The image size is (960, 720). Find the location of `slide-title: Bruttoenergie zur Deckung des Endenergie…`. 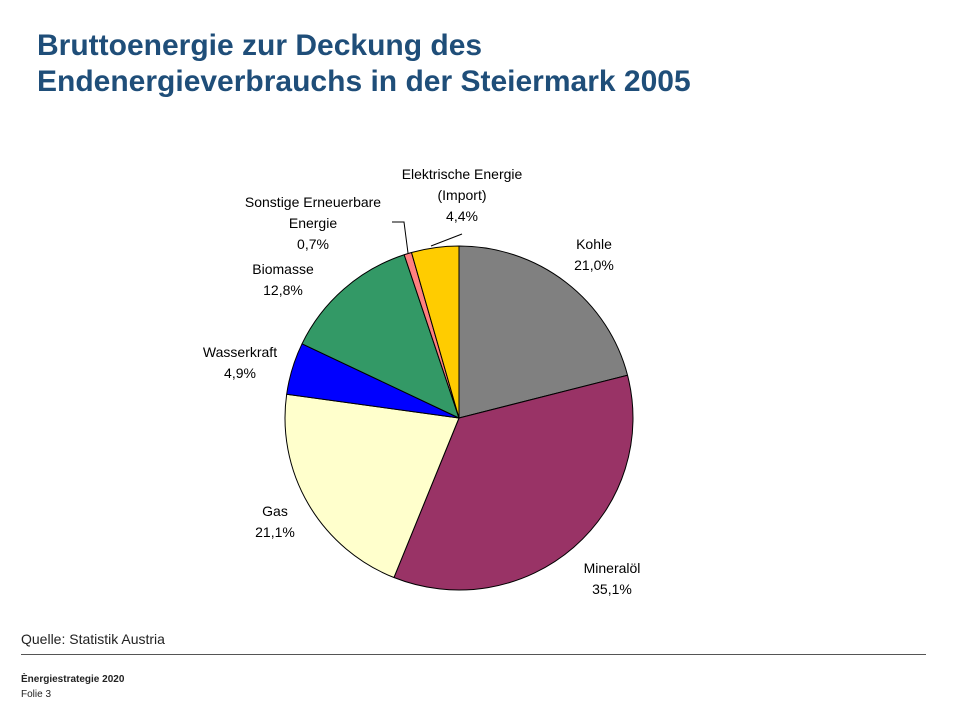

slide-title: Bruttoenergie zur Deckung des Endenergie… is located at coordinates (487, 64).